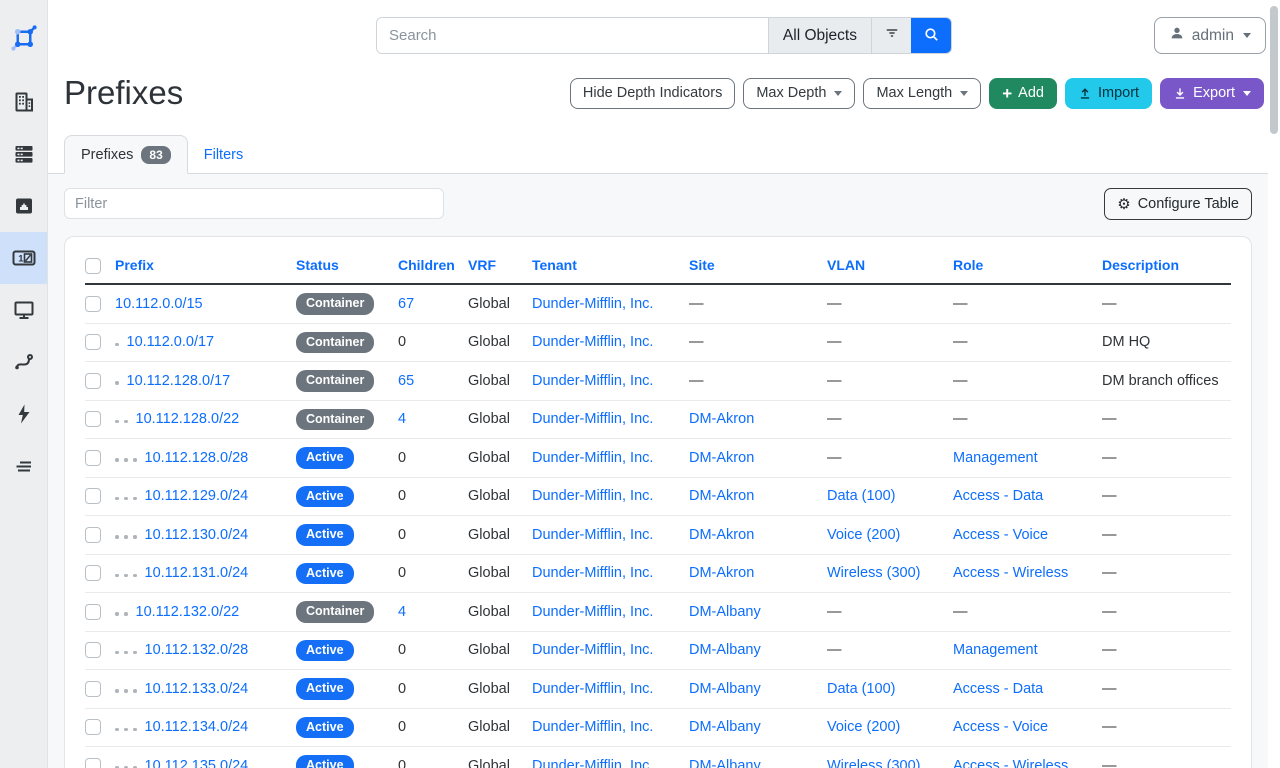 This screenshot has width=1280, height=768. I want to click on tab-prefixes: Prefixes 83, so click(126, 154).